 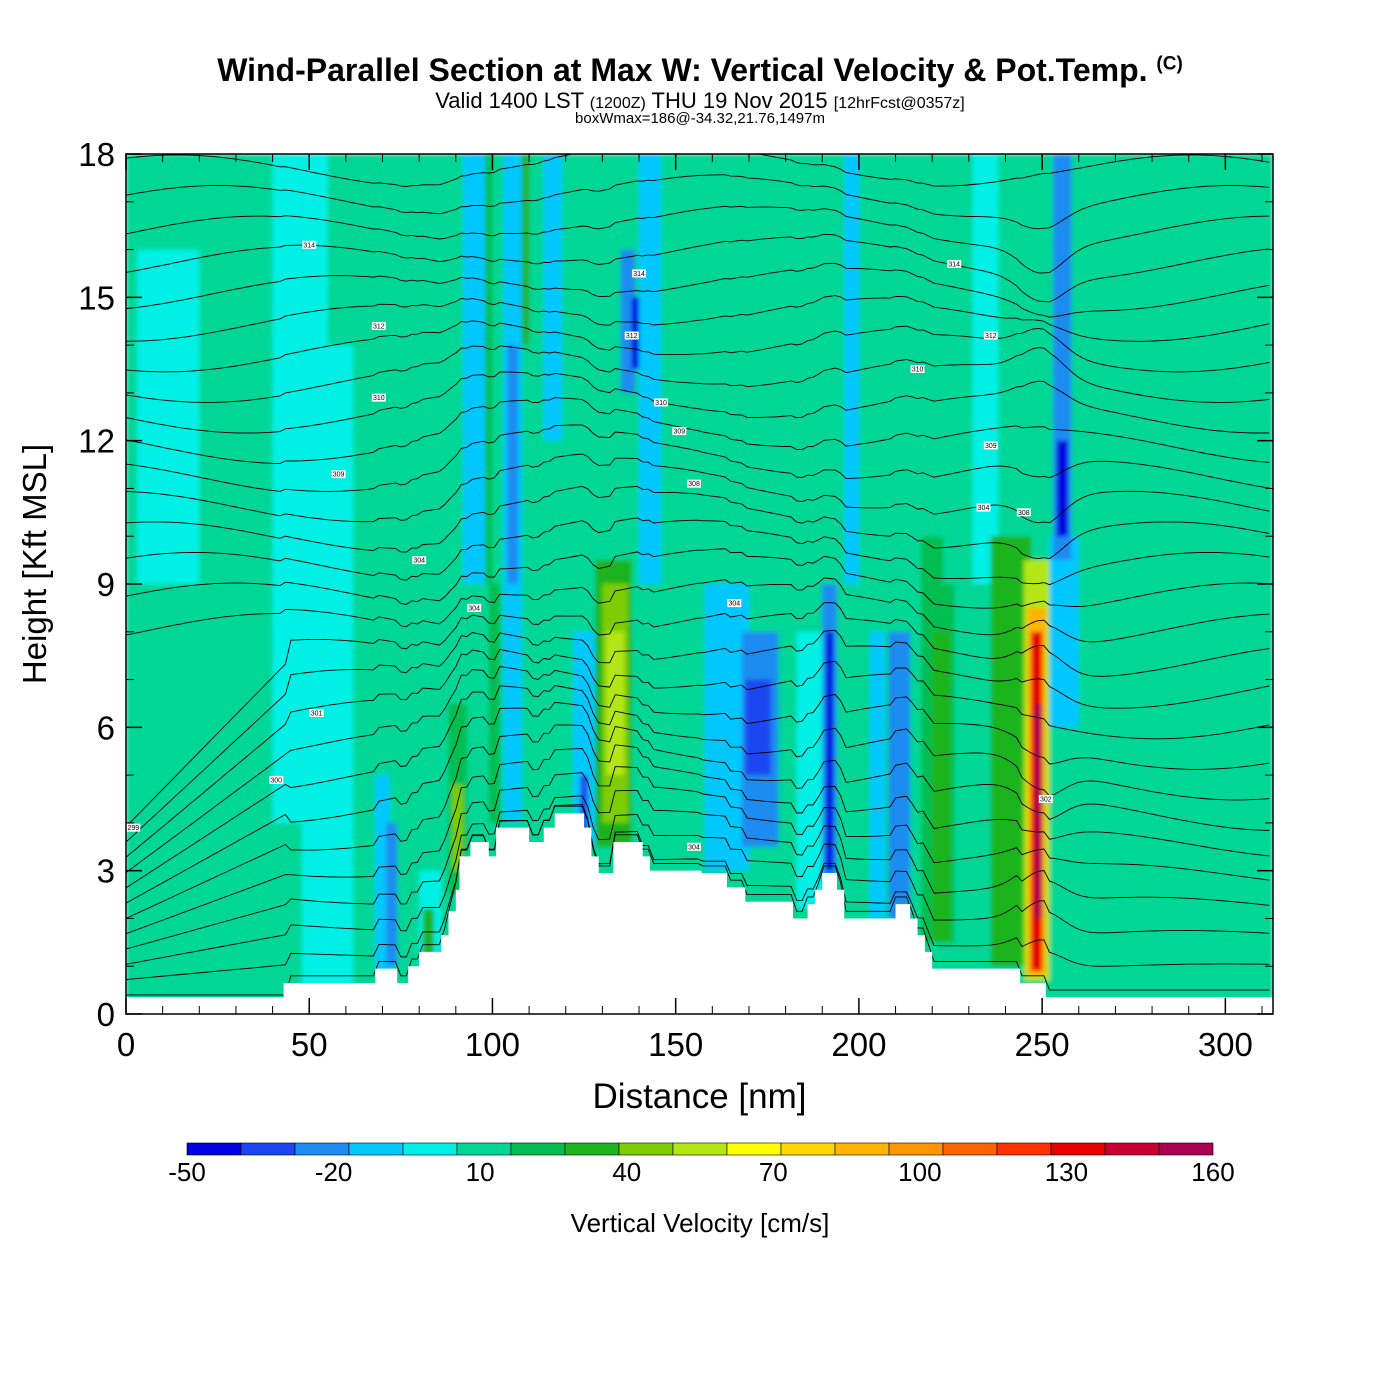 I want to click on contour-label-9: 314, so click(x=639, y=273).